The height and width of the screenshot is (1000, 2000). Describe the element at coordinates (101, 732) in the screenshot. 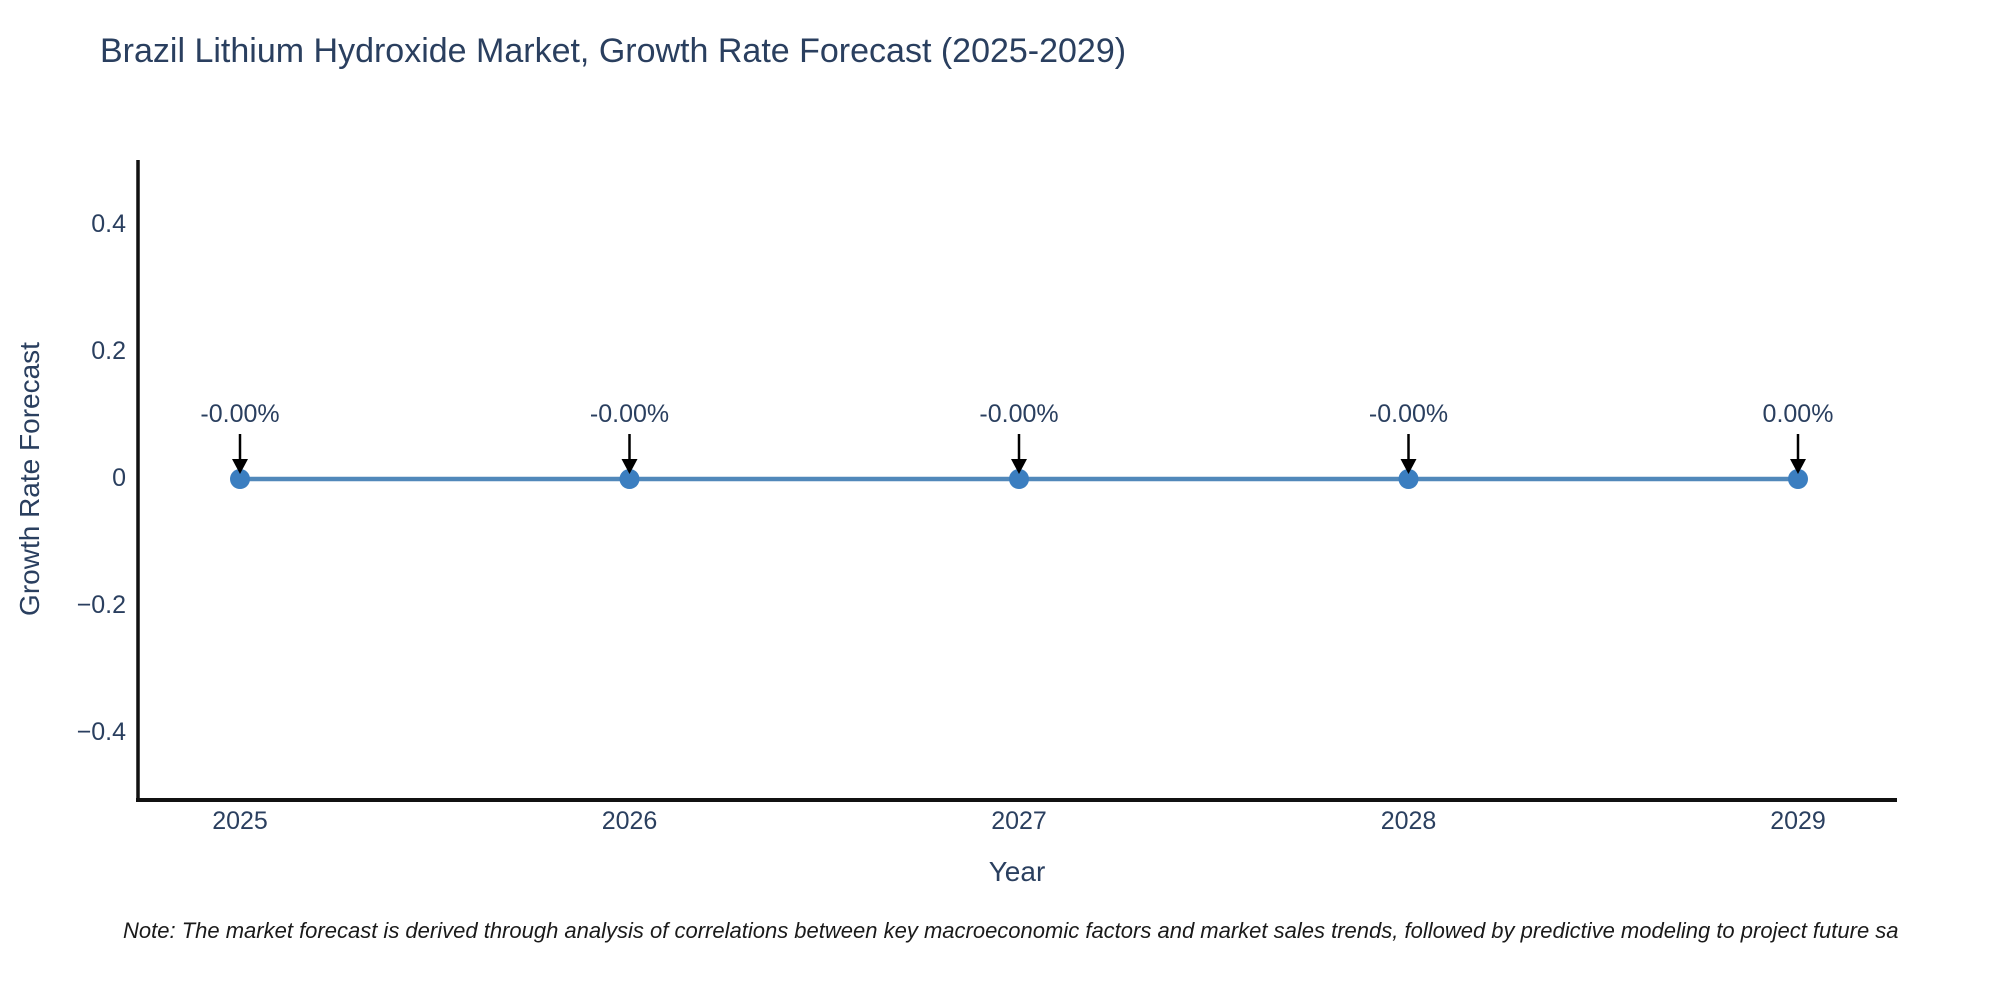

I see `y-tick-label: −0.4` at that location.